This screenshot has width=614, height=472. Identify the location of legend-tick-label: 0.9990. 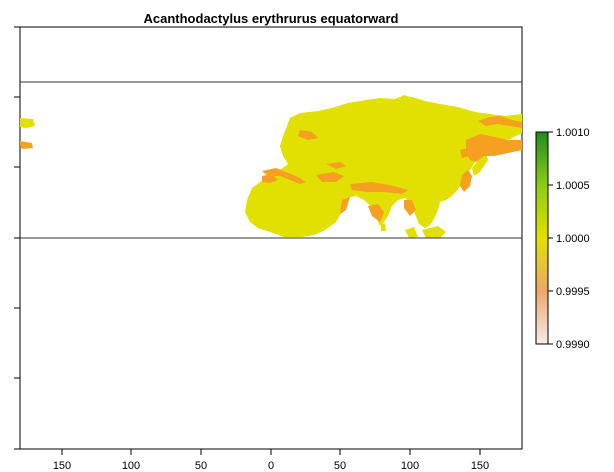
(573, 345).